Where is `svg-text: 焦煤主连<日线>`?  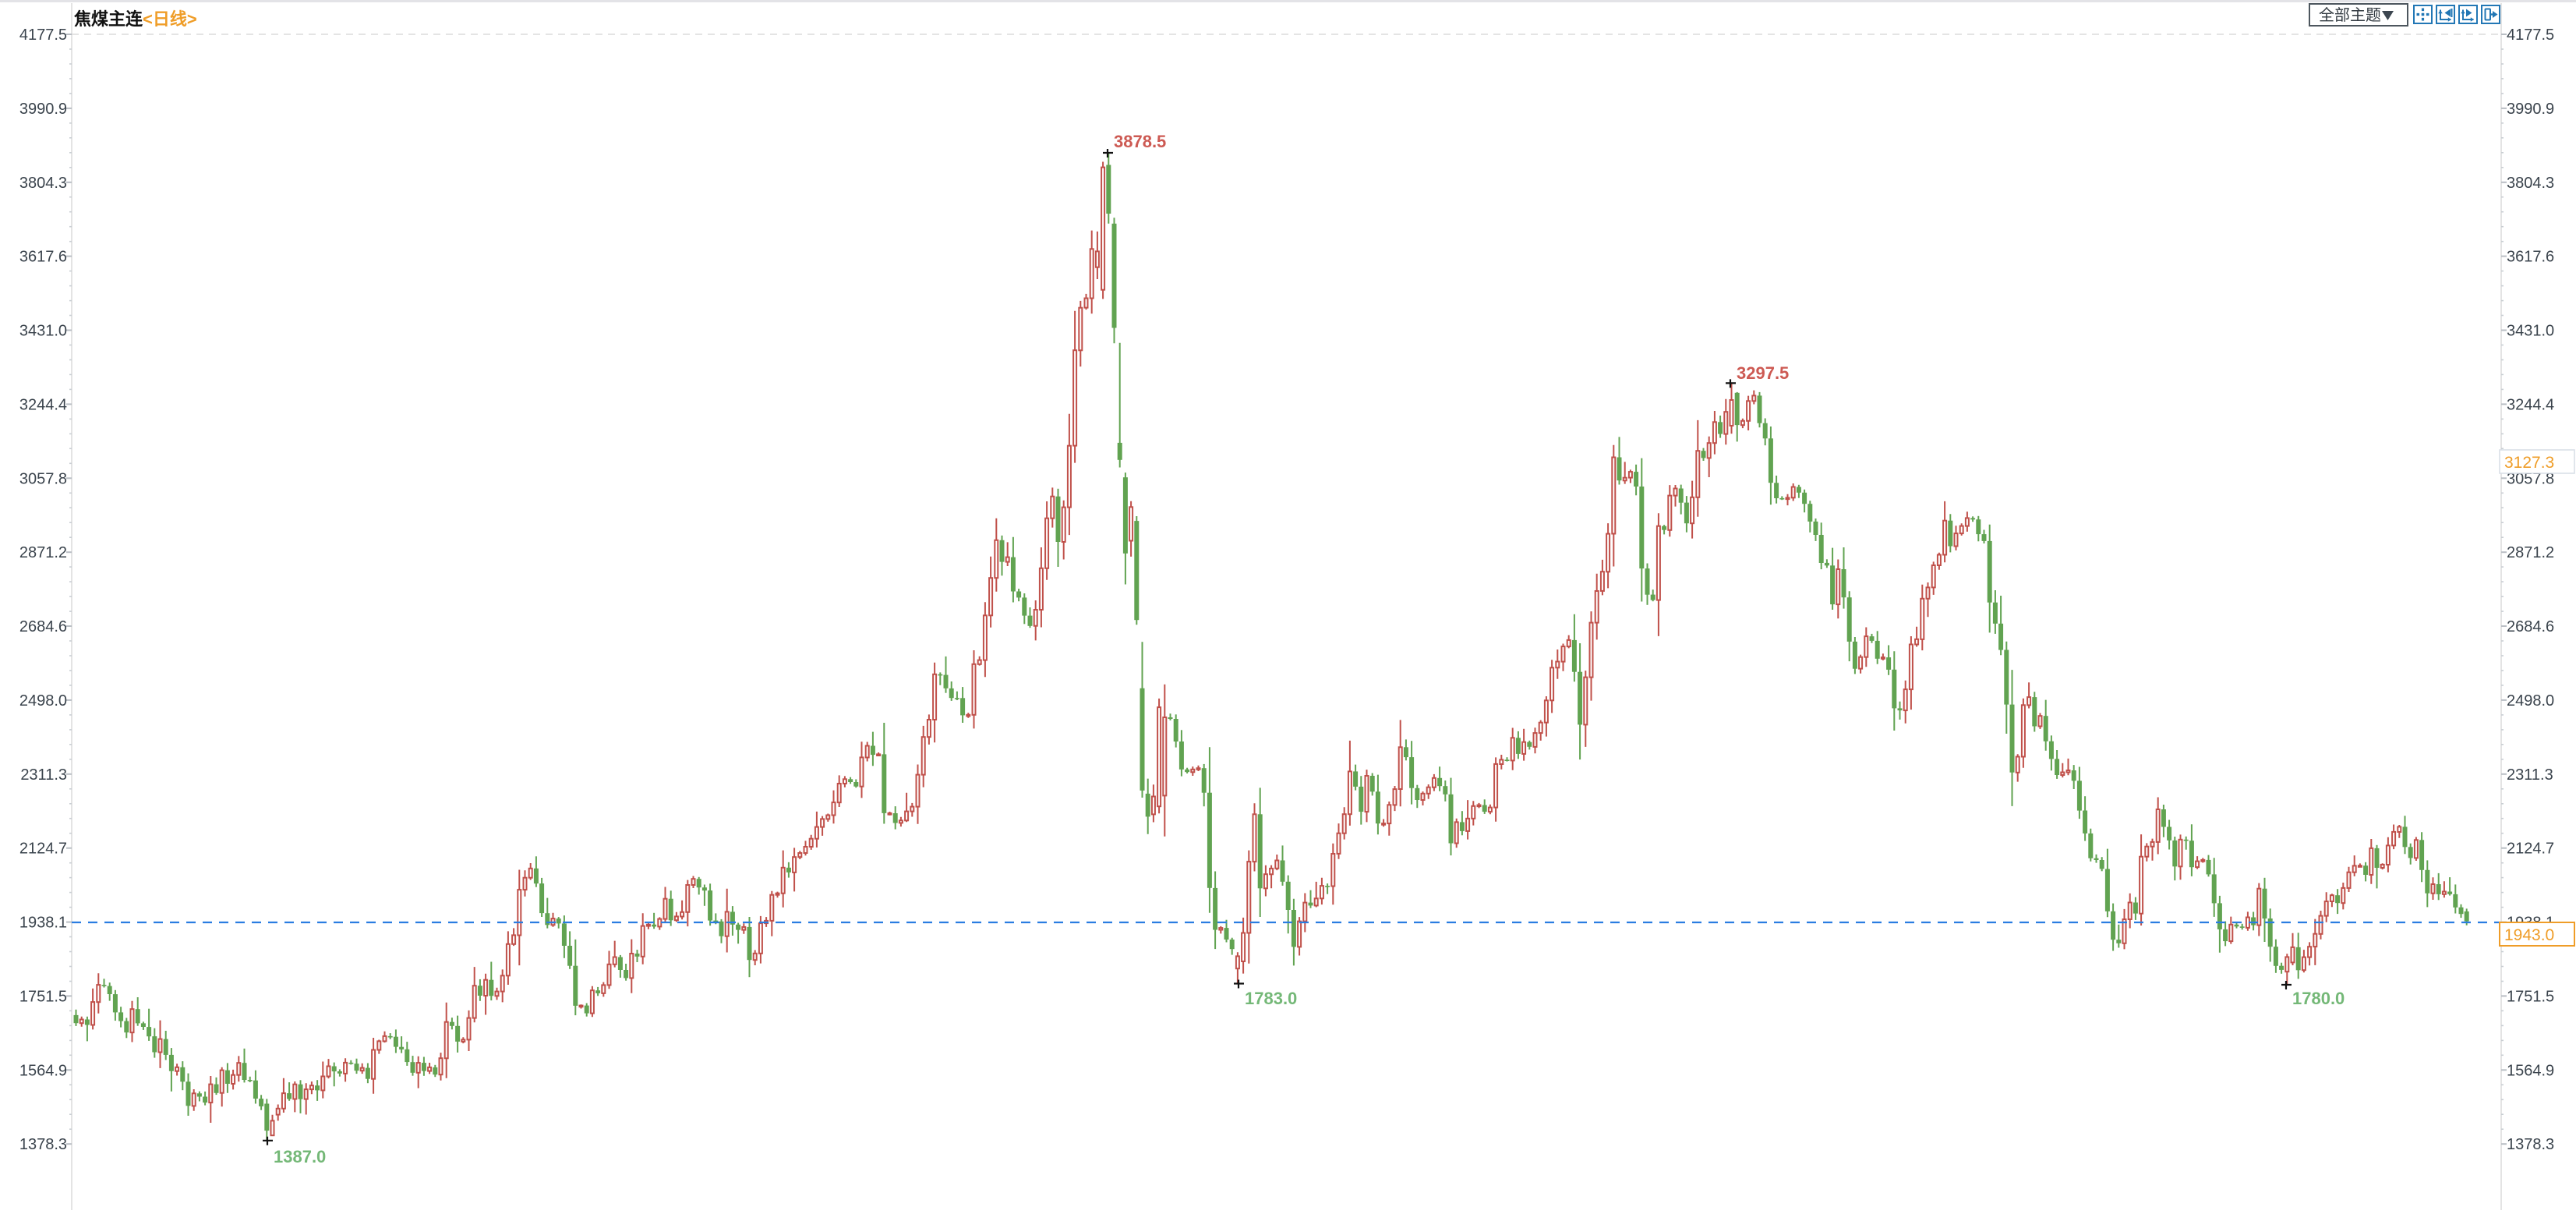 svg-text: 焦煤主连<日线> is located at coordinates (135, 19).